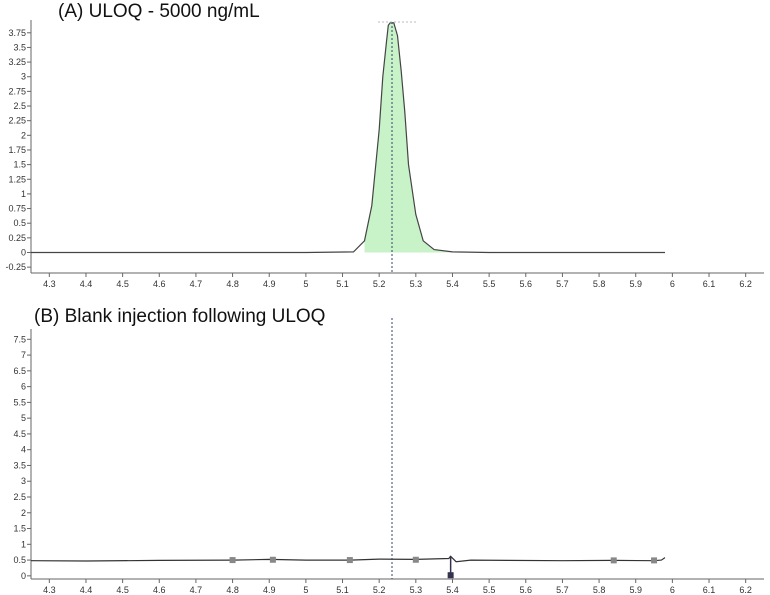  I want to click on chart-a-x-tick-label: 5.4, so click(452, 284).